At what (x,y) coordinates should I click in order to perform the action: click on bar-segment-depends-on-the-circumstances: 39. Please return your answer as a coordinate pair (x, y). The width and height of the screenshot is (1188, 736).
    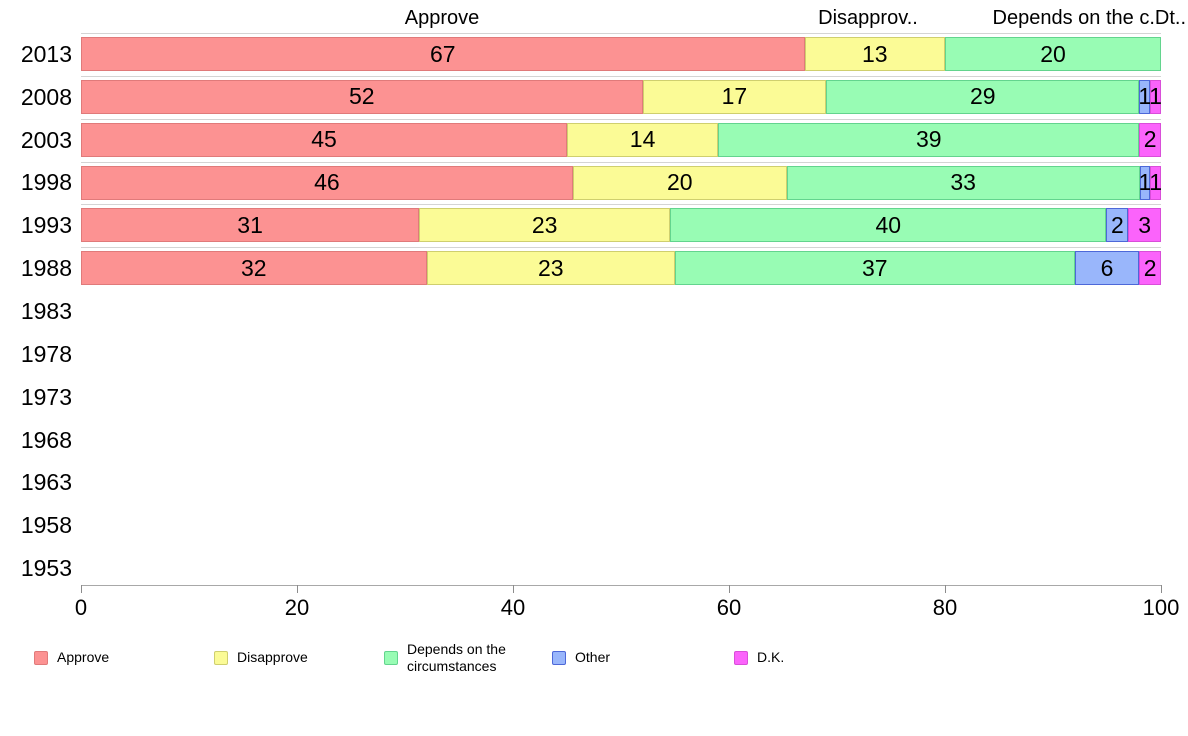
    Looking at the image, I should click on (929, 139).